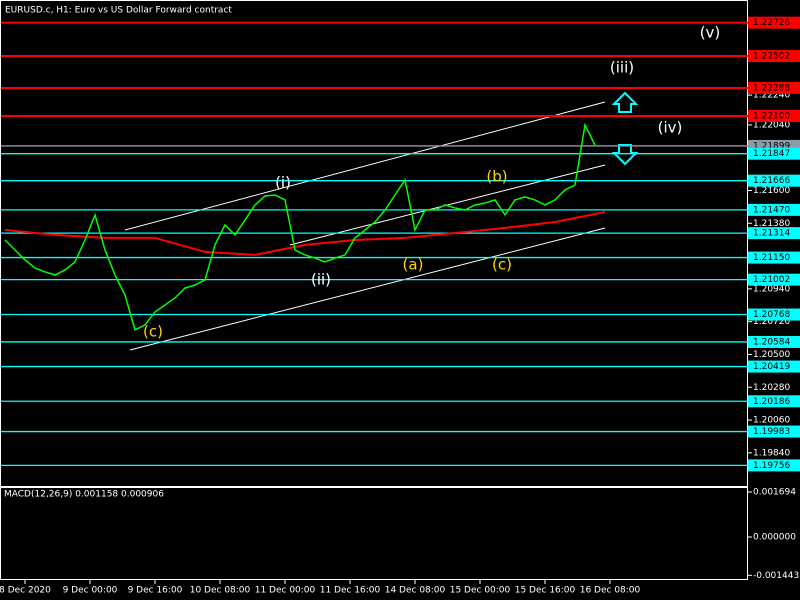 This screenshot has width=800, height=600. I want to click on level-label: 1.21314, so click(771, 234).